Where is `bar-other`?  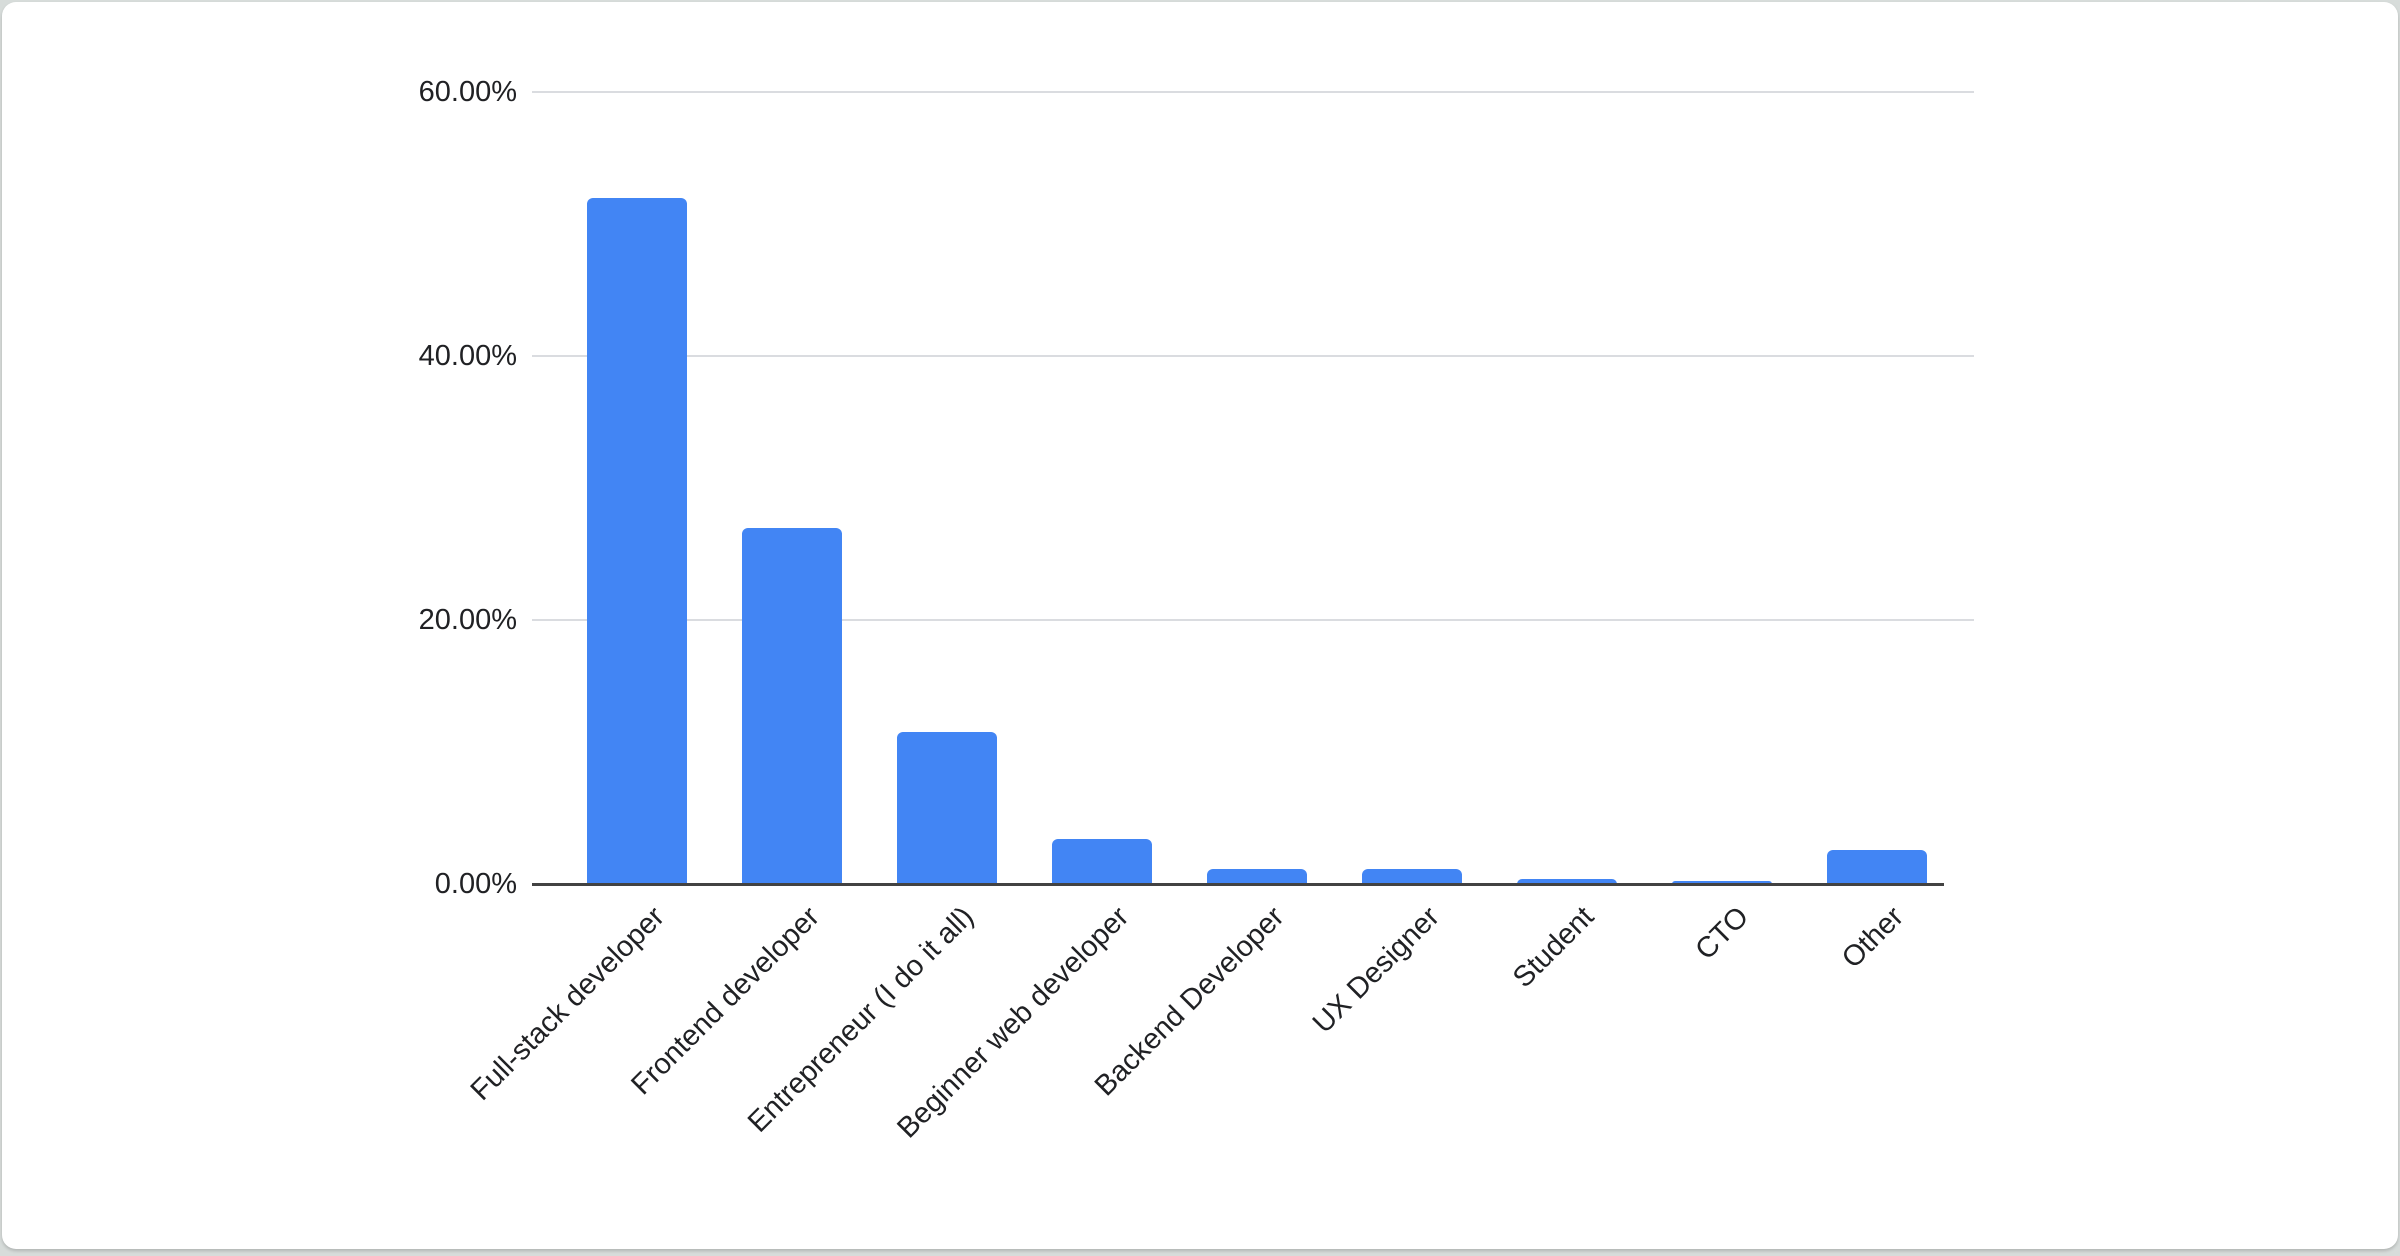 bar-other is located at coordinates (1877, 867).